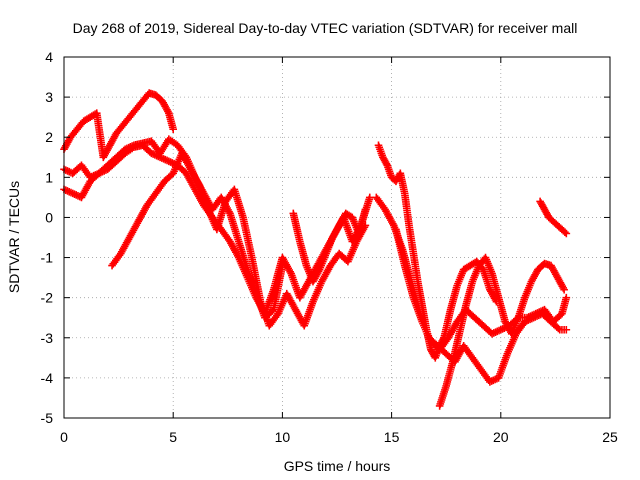 This screenshot has height=480, width=640. Describe the element at coordinates (64, 437) in the screenshot. I see `x-tick-label: 0` at that location.